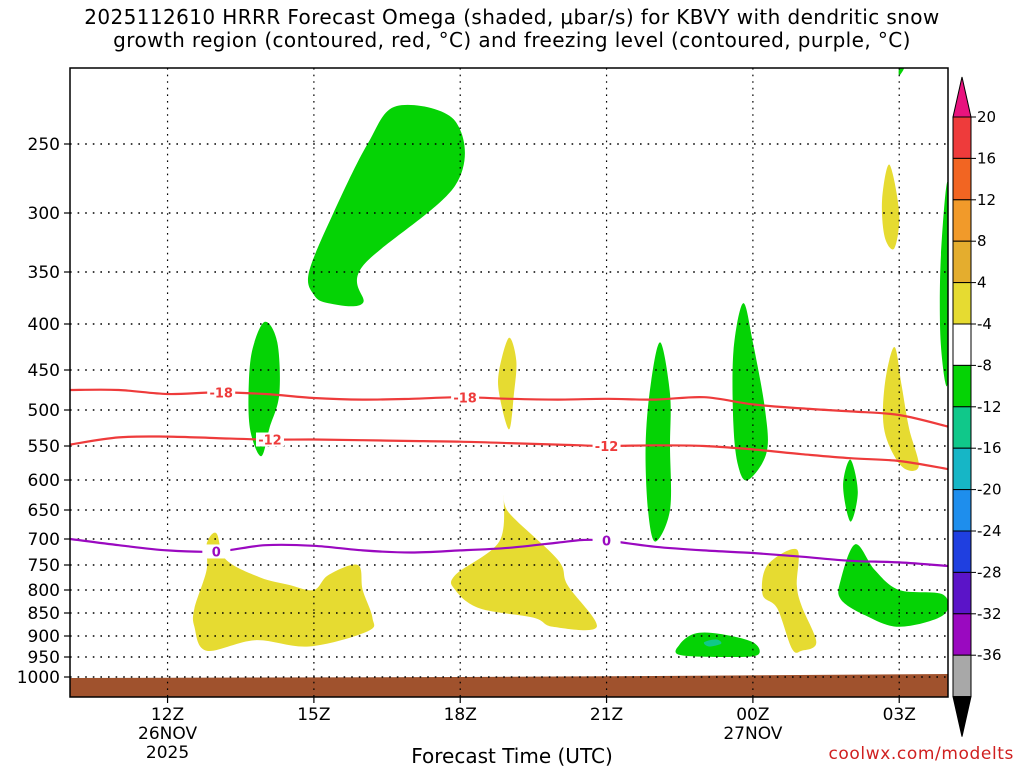  What do you see at coordinates (313, 715) in the screenshot?
I see `x-tick-label: 15Z` at bounding box center [313, 715].